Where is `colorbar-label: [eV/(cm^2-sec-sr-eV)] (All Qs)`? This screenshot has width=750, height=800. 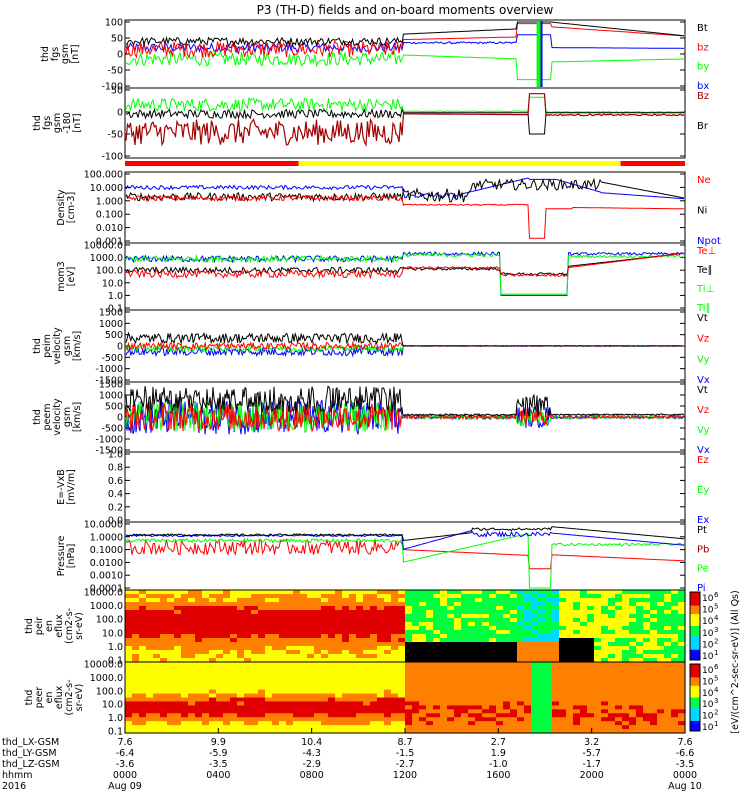
colorbar-label: [eV/(cm^2-sec-sr-eV)] (All Qs) is located at coordinates (735, 661).